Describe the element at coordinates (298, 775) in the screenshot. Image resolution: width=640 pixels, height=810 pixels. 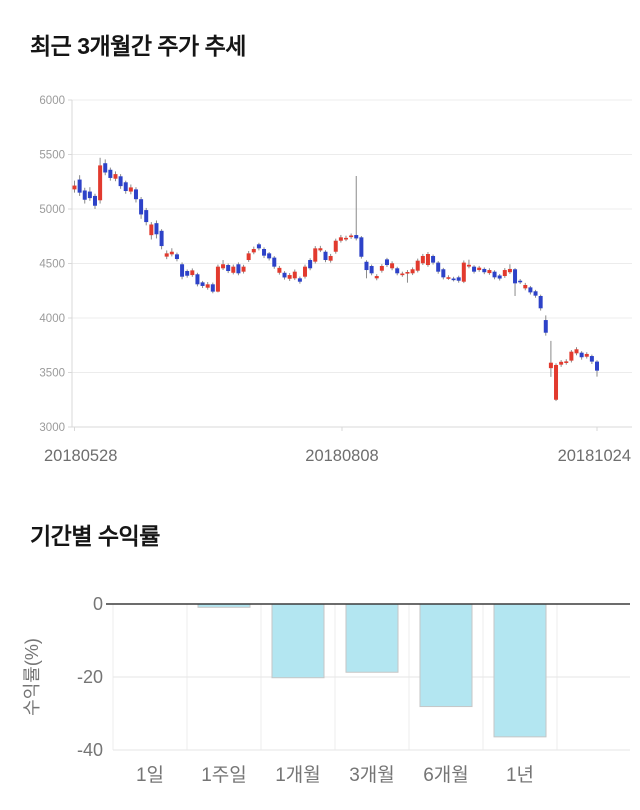
I see `x-category-label: 1개월` at that location.